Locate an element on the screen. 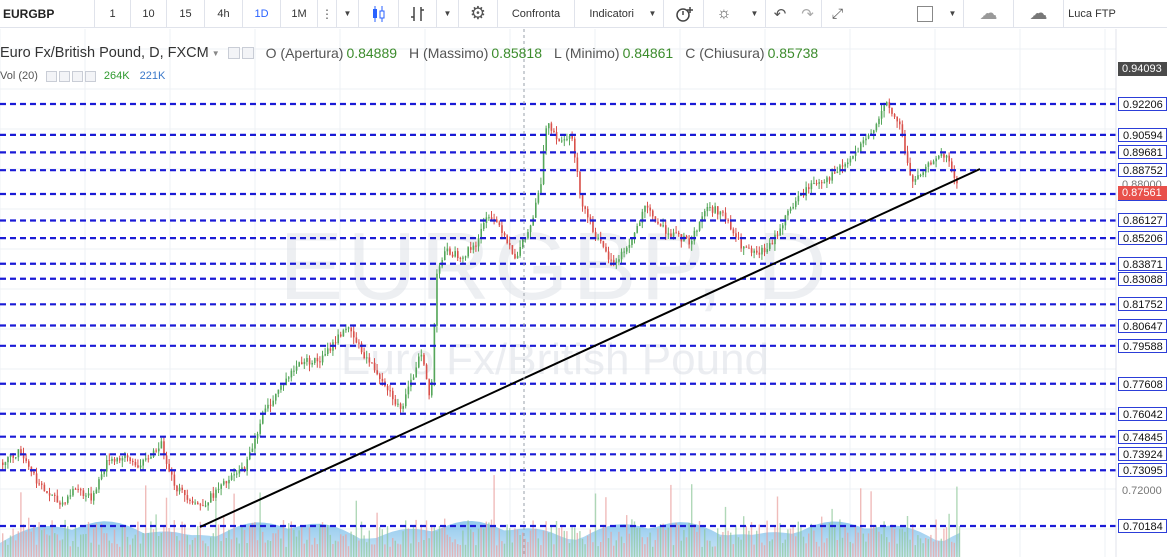 The height and width of the screenshot is (557, 1167). interval-menu-button: ⋮ is located at coordinates (327, 14).